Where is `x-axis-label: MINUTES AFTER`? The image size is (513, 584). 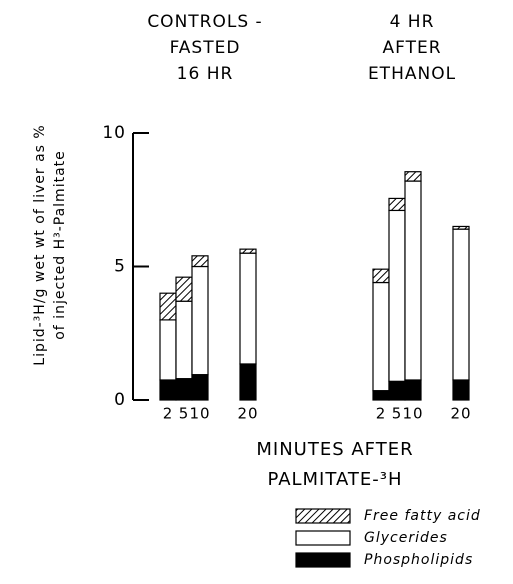 x-axis-label: MINUTES AFTER is located at coordinates (334, 449).